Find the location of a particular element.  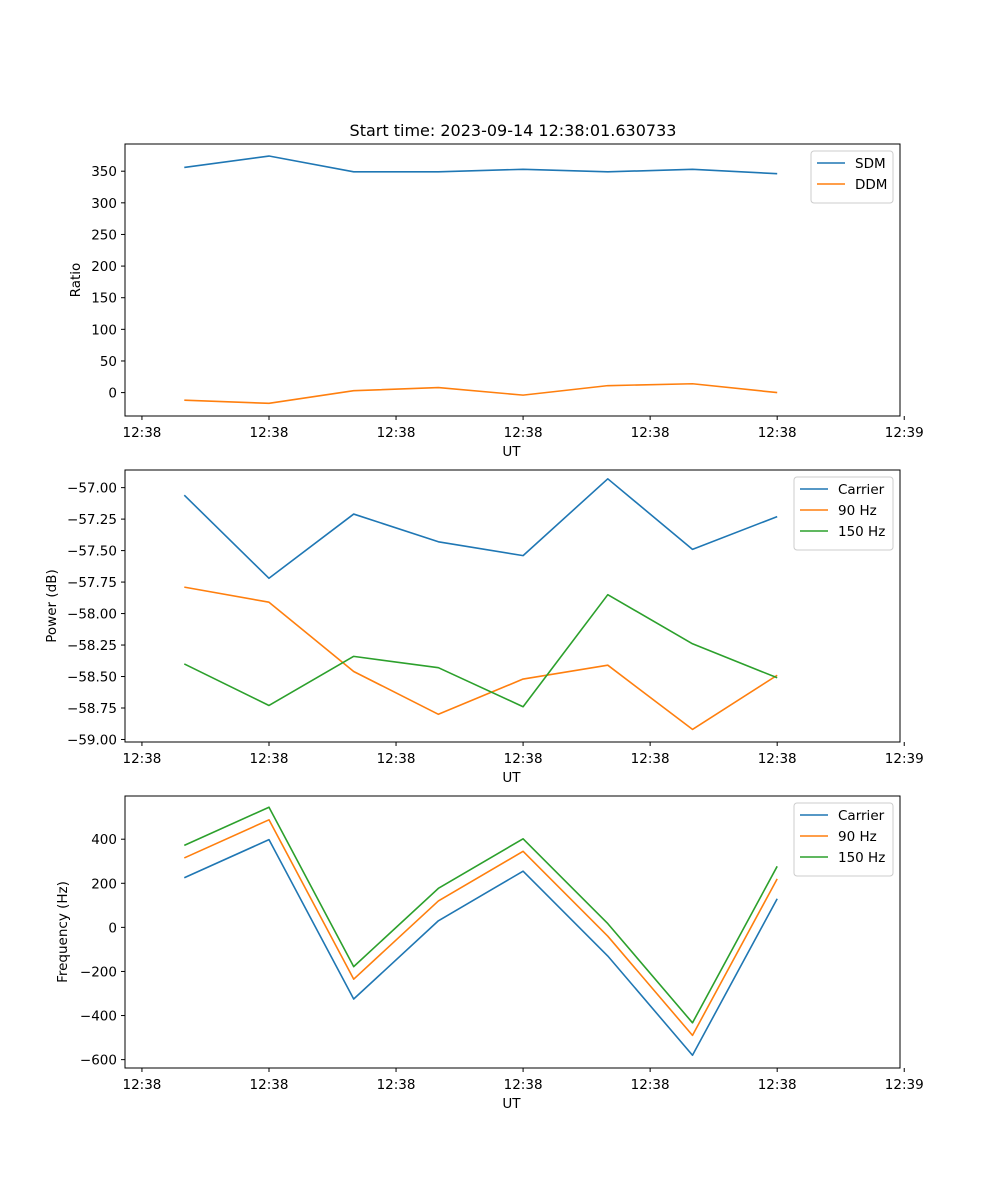

y-tick-label: −58.00 is located at coordinates (92, 615).